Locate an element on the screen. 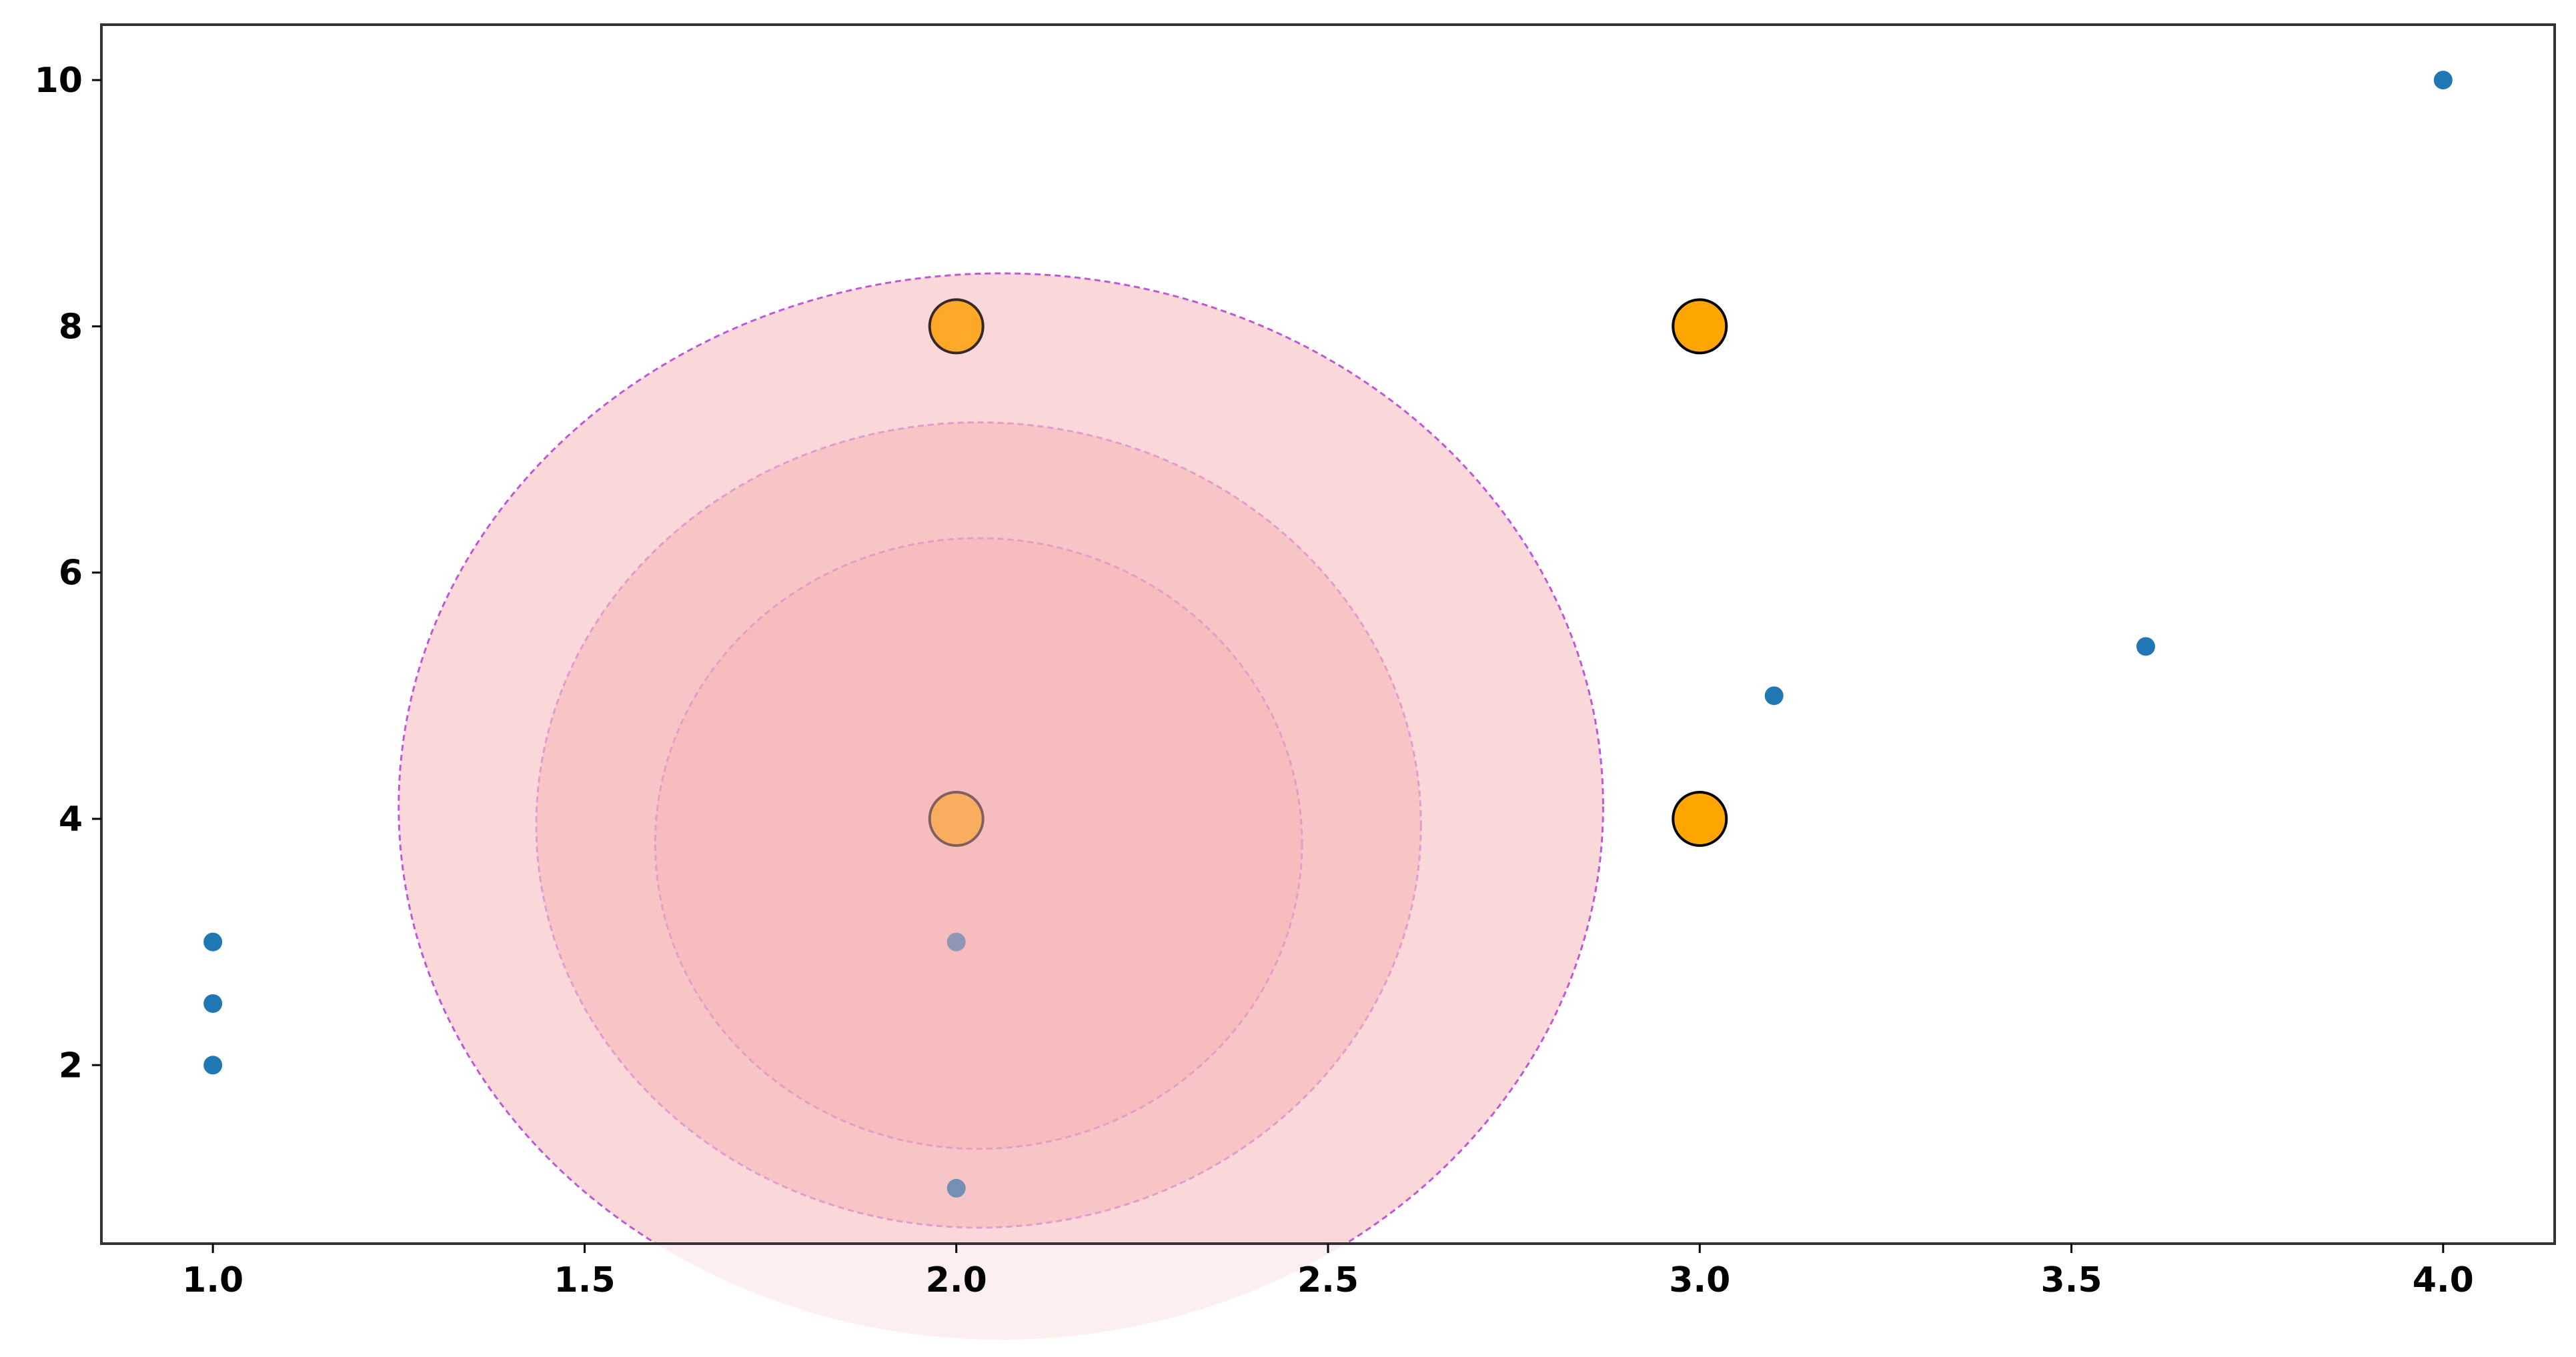 The image size is (2576, 1357). x-axis: 1.0 1.5 2.0 2.5 3.0 3.5 4.0 is located at coordinates (1328, 1272).